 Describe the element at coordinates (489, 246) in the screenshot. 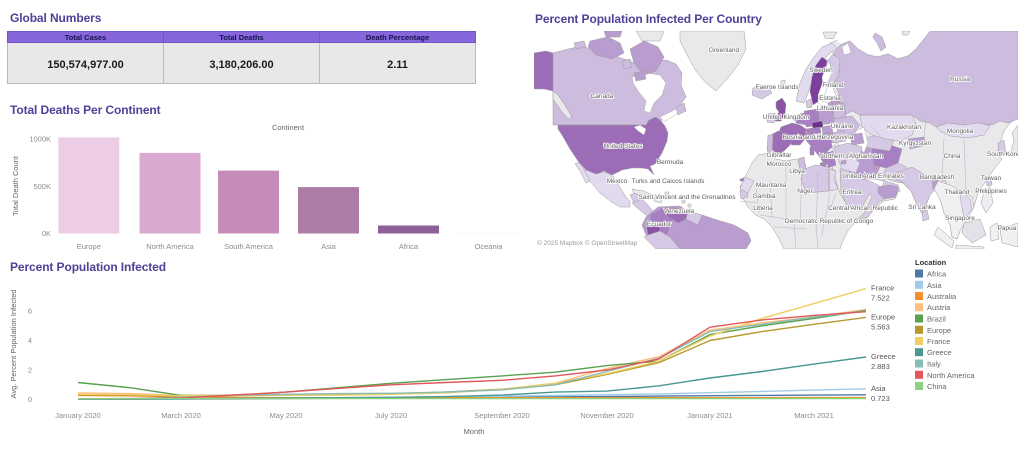

I see `svg-text: Oceania` at that location.